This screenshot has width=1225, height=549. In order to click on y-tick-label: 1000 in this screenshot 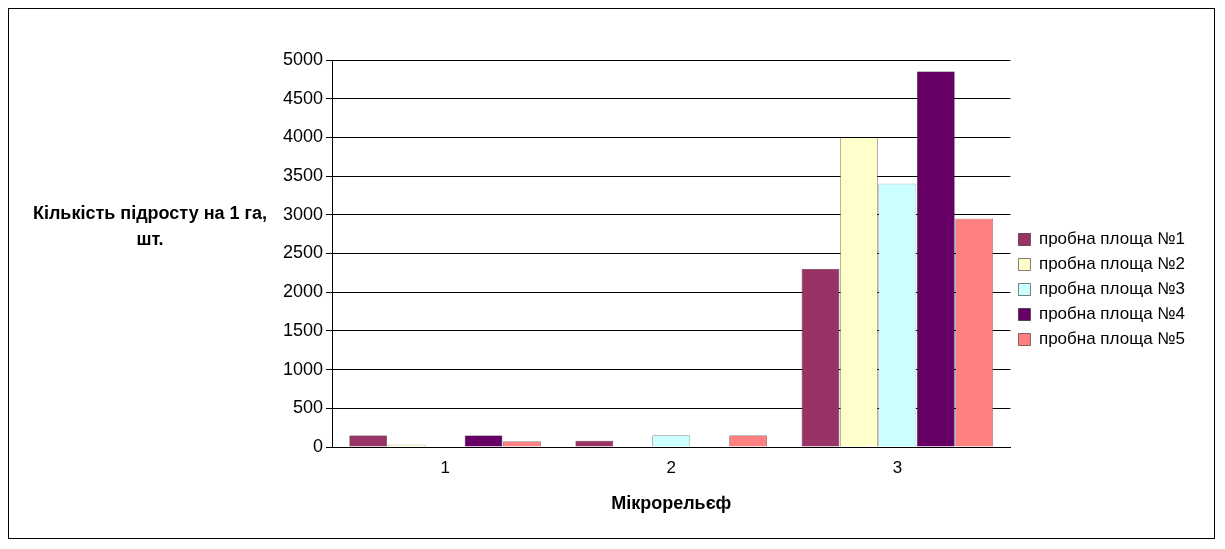, I will do `click(303, 368)`.